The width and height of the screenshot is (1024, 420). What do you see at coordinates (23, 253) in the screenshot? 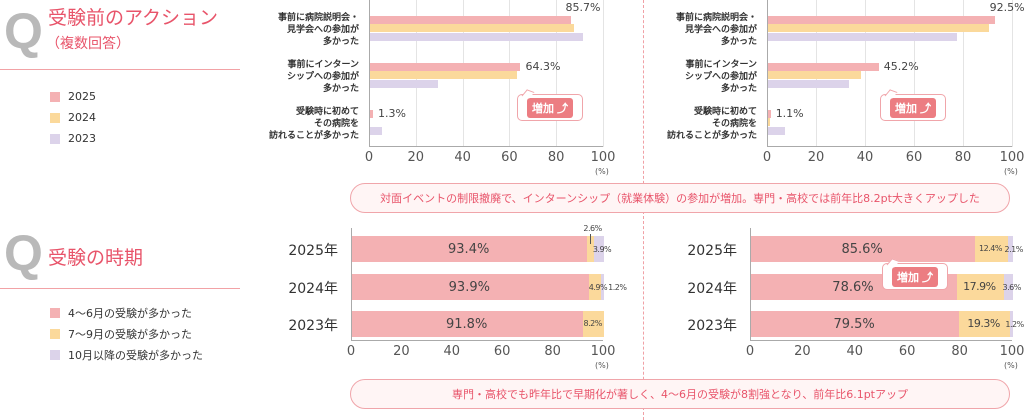
I see `q-icon: Q` at bounding box center [23, 253].